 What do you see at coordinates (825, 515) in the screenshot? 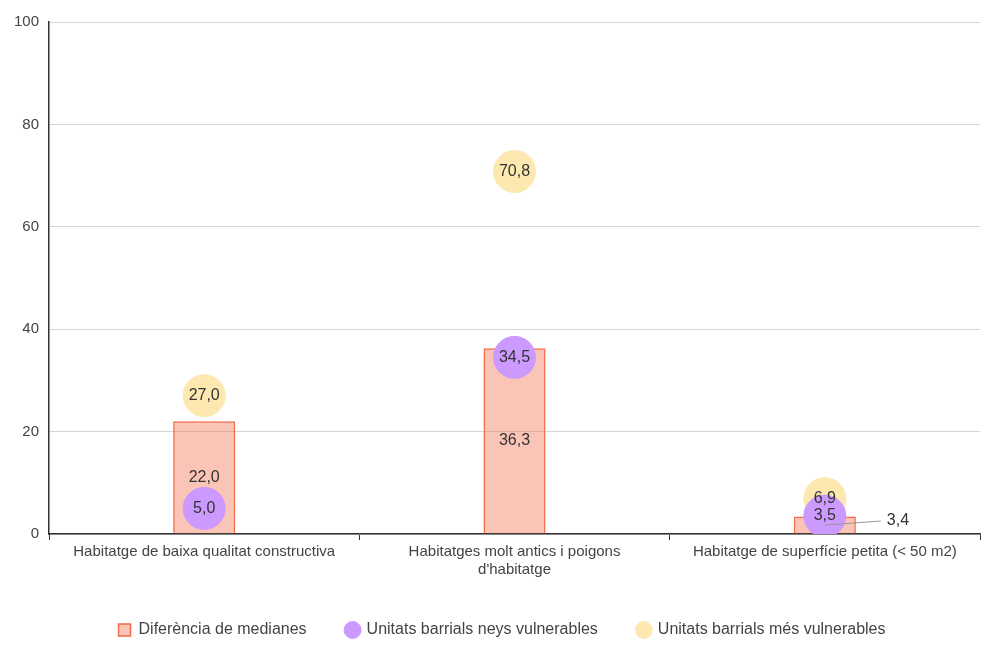
I see `data-label: 3,5` at bounding box center [825, 515].